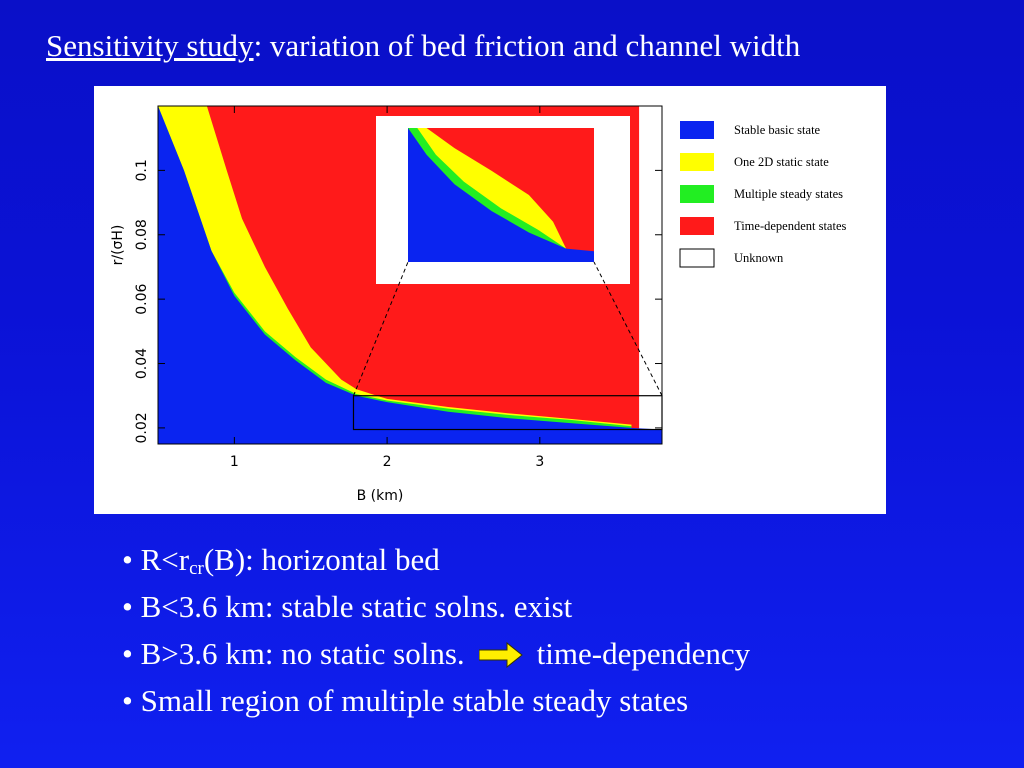  Describe the element at coordinates (380, 496) in the screenshot. I see `x-axis-label: B (km)` at that location.